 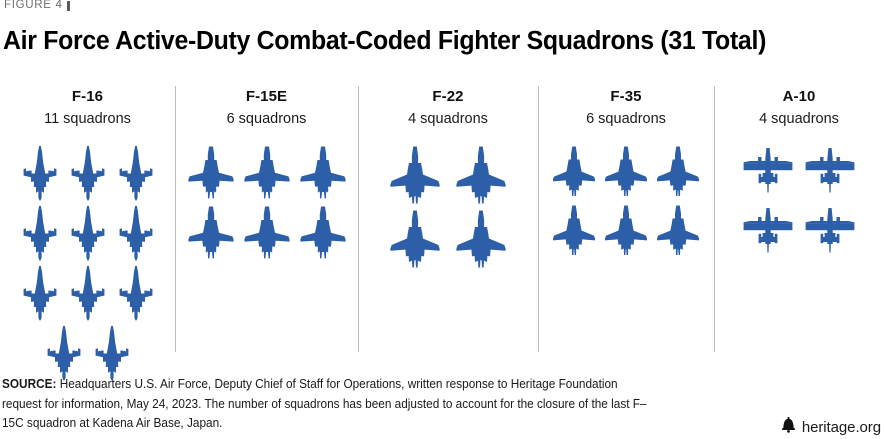 I want to click on eyebrow-rule, so click(x=68, y=6).